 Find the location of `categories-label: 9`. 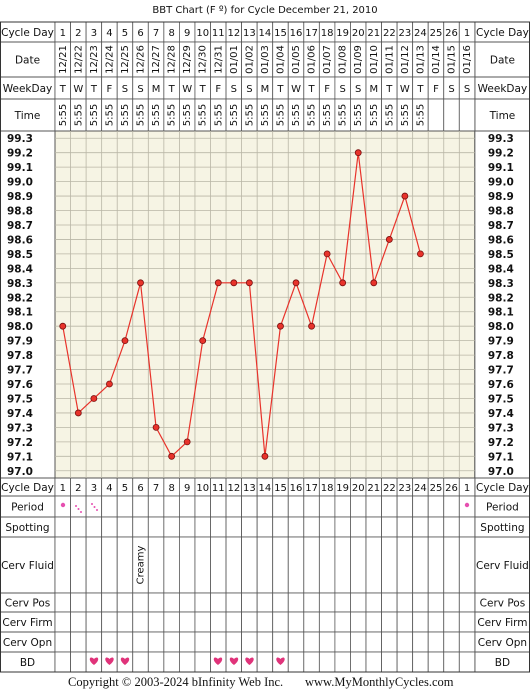

categories-label: 9 is located at coordinates (187, 488).